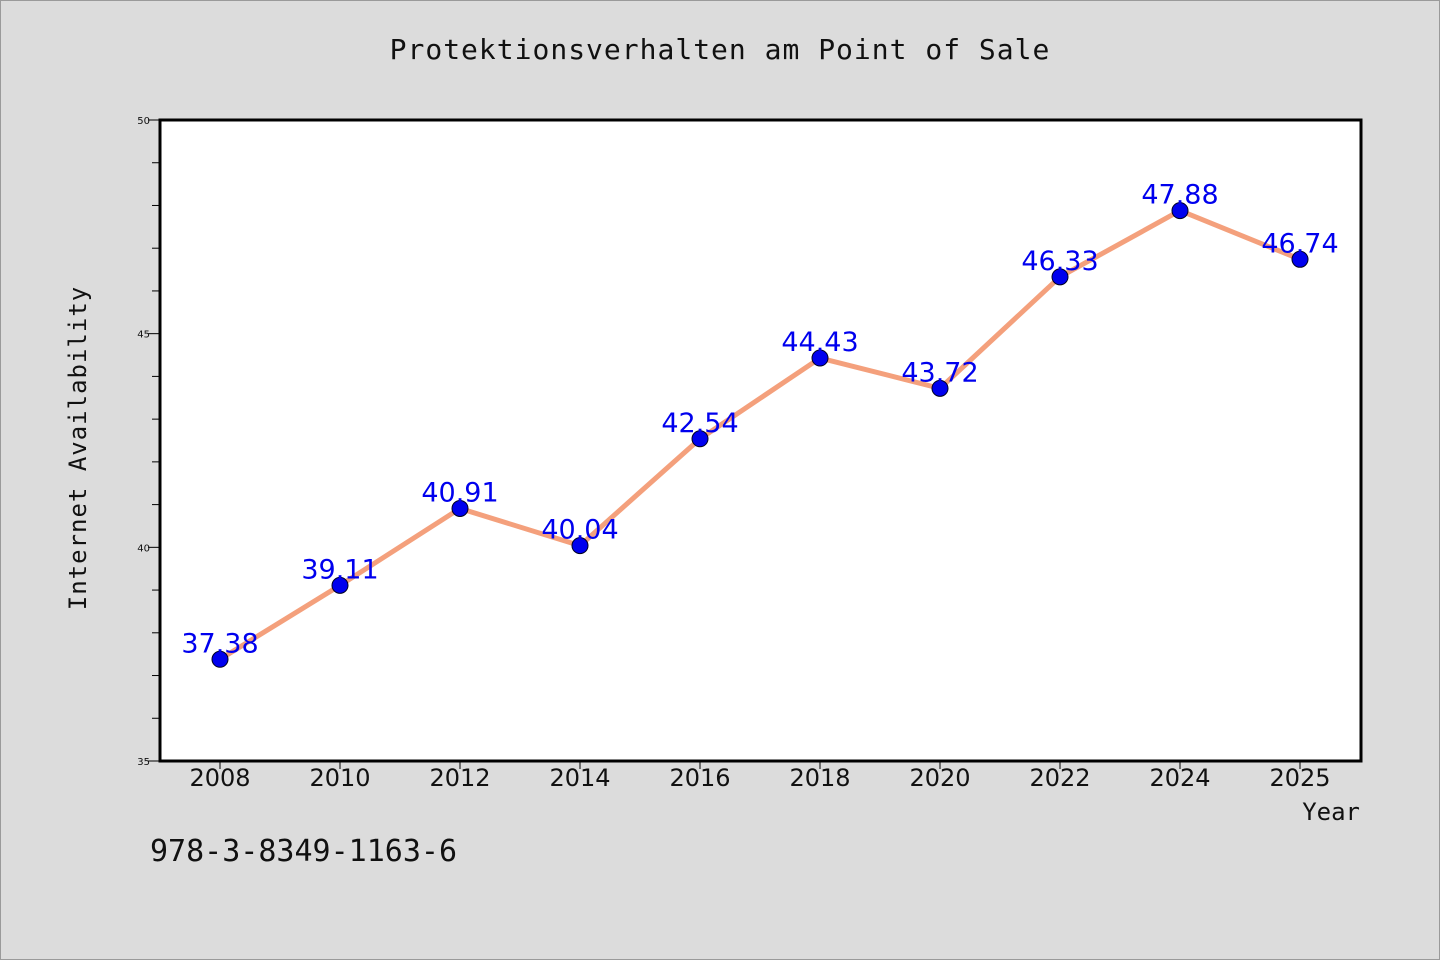  I want to click on x-tick-label: 2025, so click(1299, 778).